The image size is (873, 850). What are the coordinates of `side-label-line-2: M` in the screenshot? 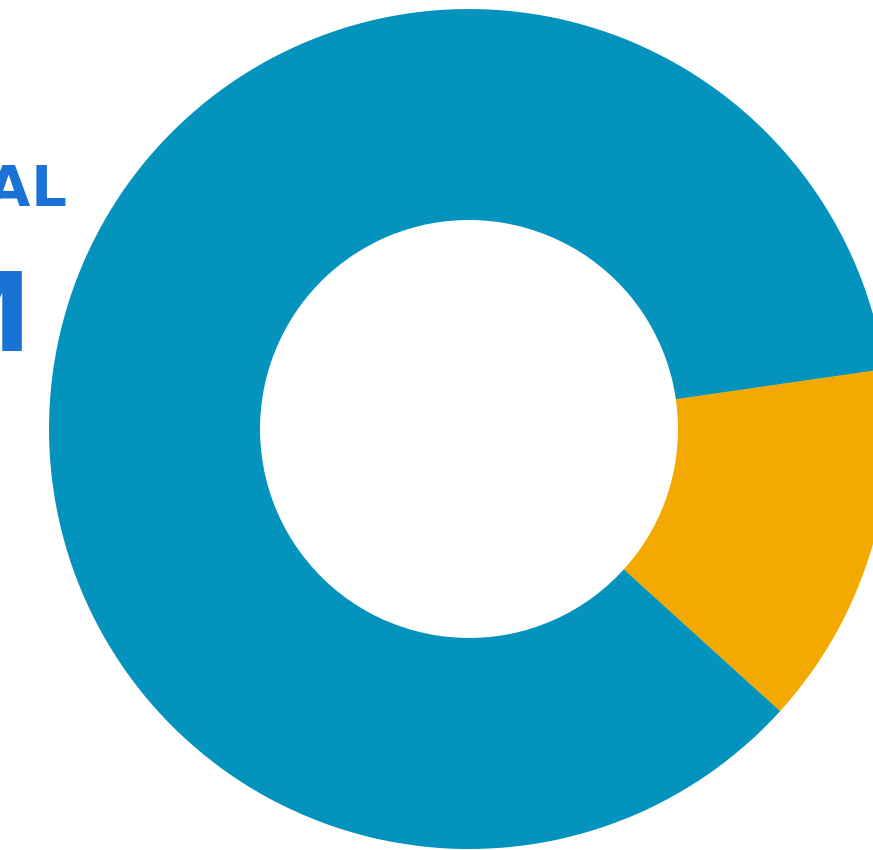 It's located at (16, 313).